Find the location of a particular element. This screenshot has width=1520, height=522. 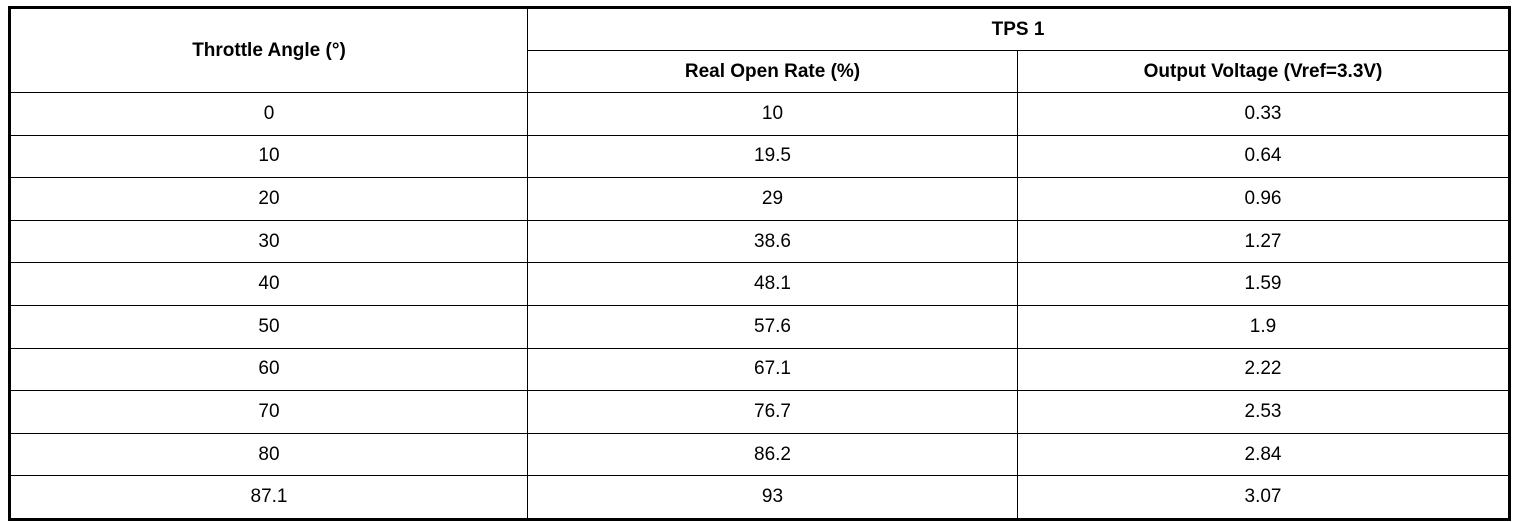

table-cell: 1.9 is located at coordinates (1263, 326).